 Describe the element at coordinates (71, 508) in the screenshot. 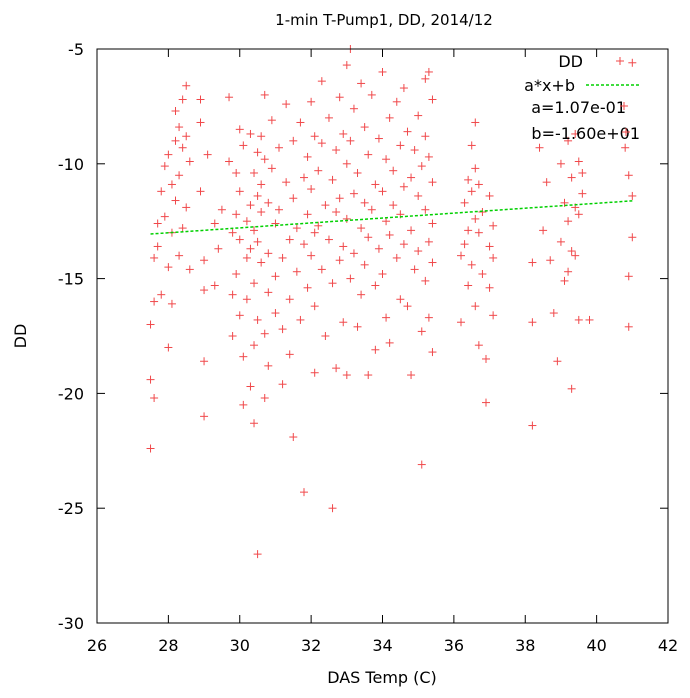

I see `y-tick-label: -25` at that location.